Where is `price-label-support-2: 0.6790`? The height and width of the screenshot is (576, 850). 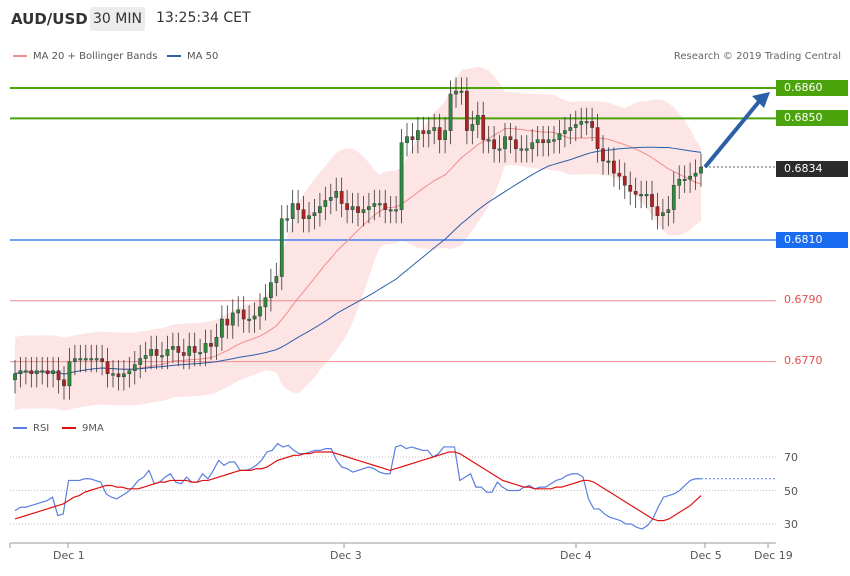
price-label-support-2: 0.6790 is located at coordinates (803, 299).